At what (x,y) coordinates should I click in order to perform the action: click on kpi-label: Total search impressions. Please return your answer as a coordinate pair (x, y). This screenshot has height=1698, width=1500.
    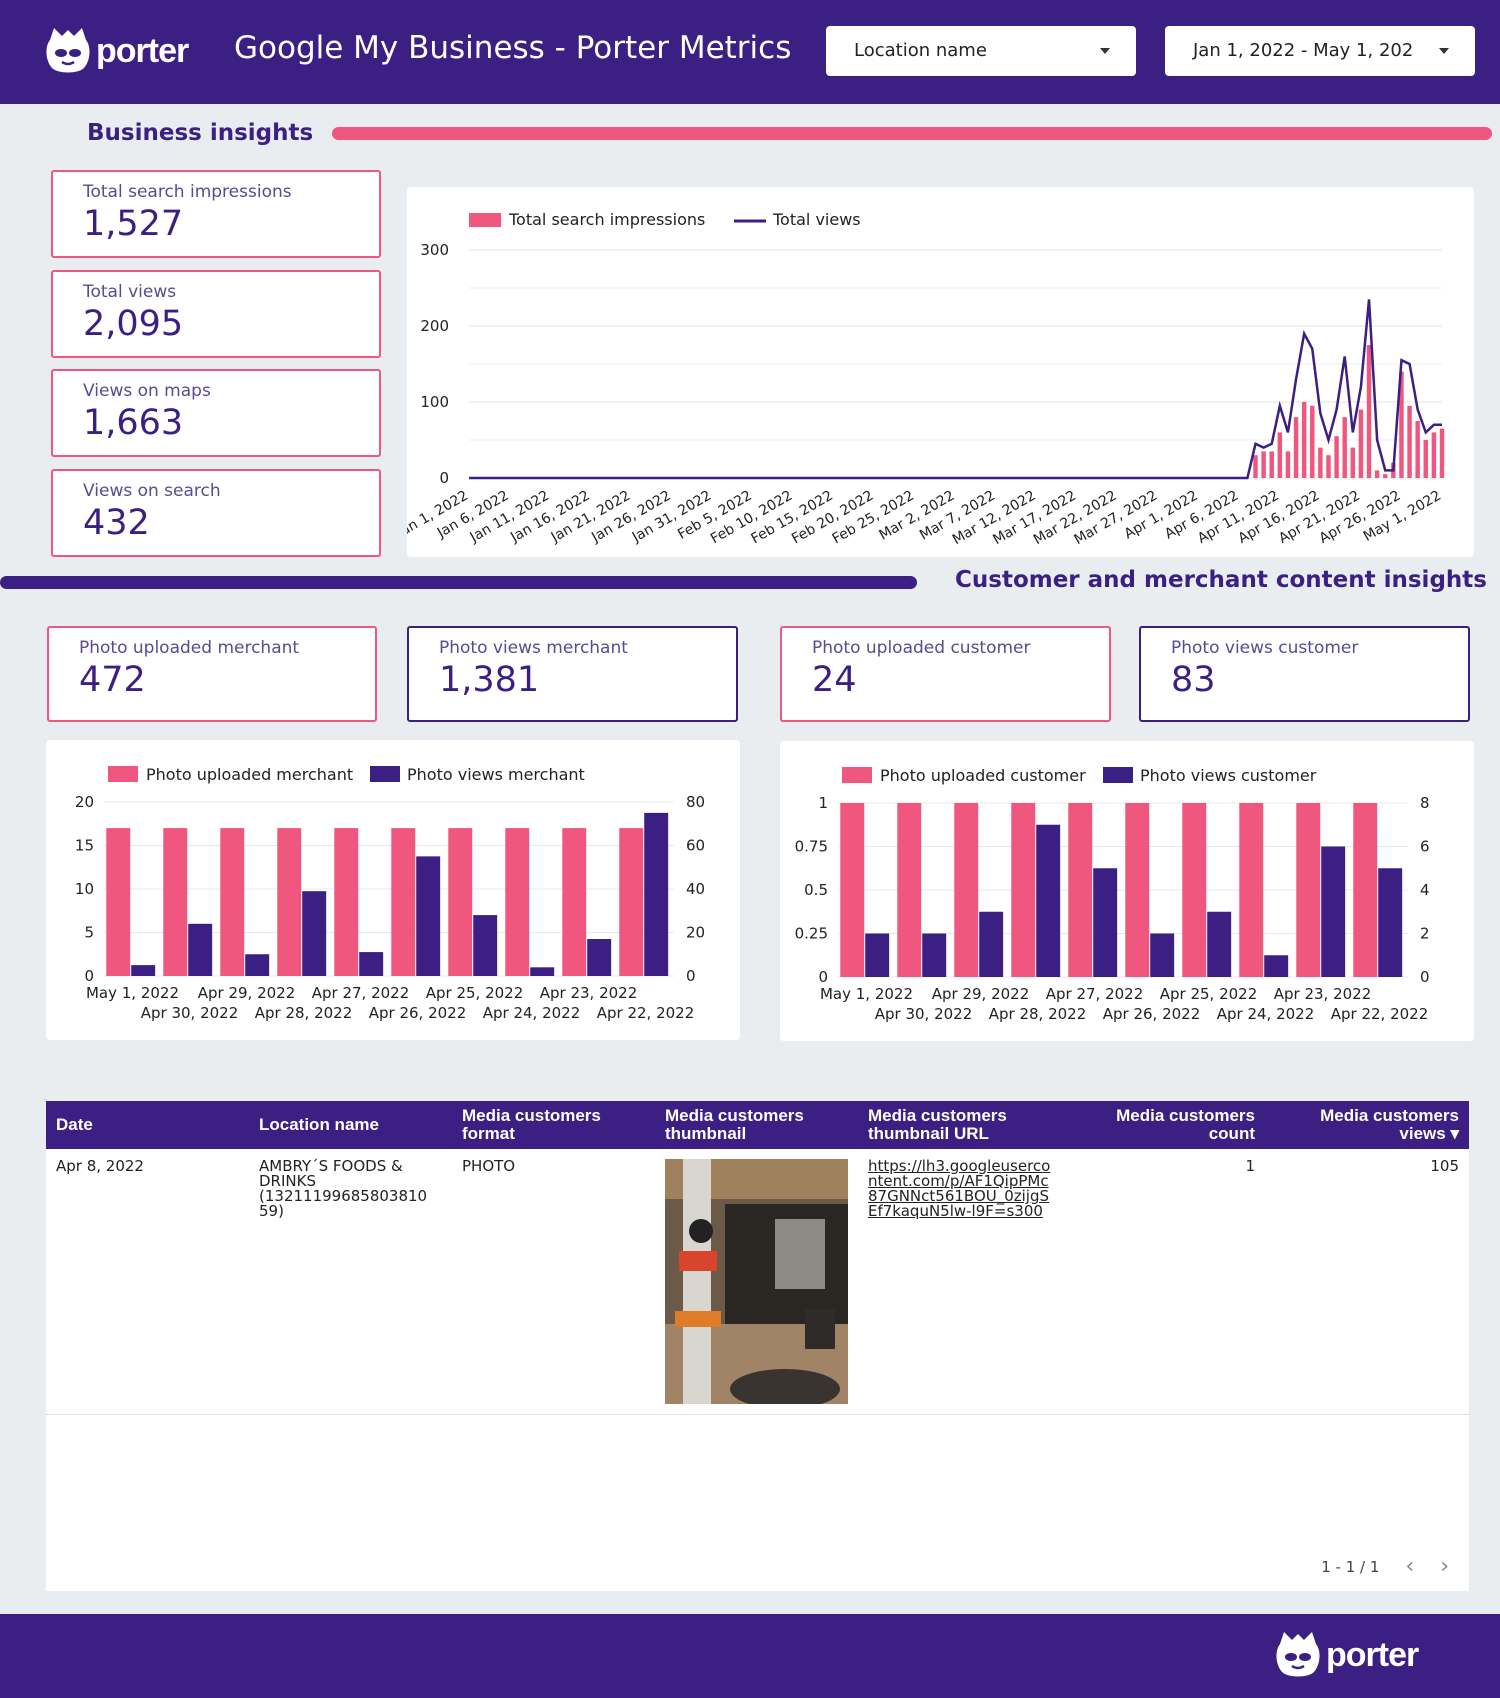
    Looking at the image, I should click on (187, 192).